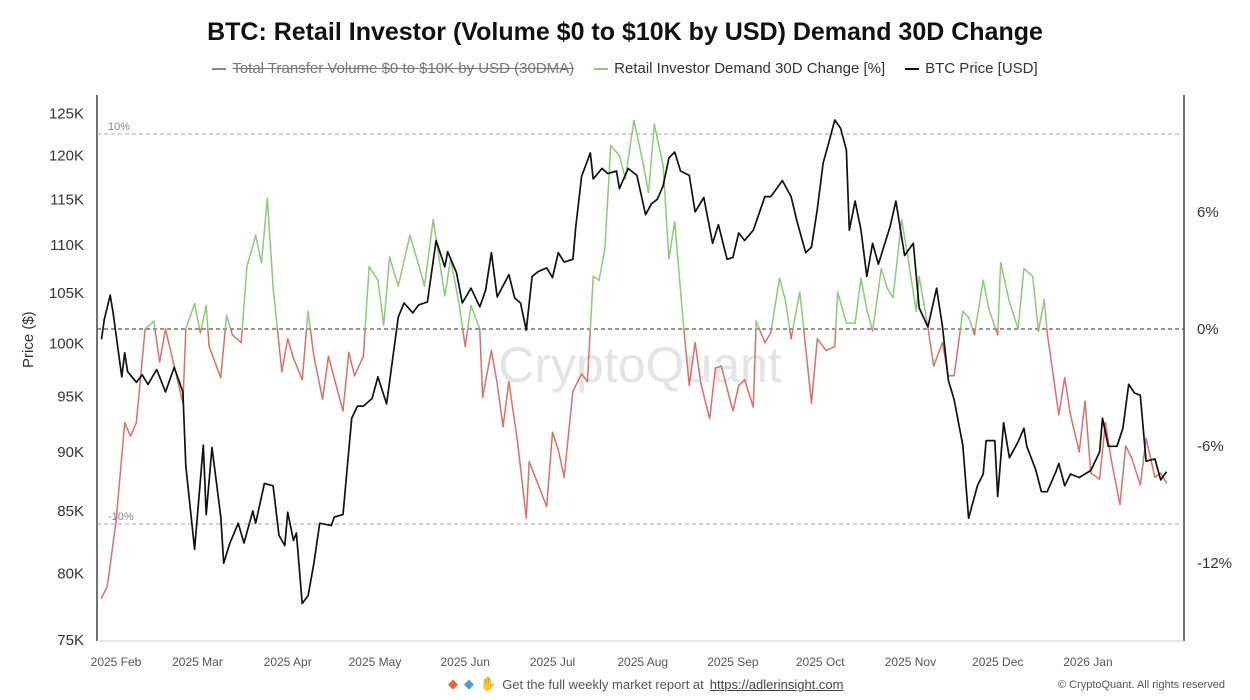 The width and height of the screenshot is (1250, 700). What do you see at coordinates (820, 662) in the screenshot?
I see `x-tick-label: 2025 Oct` at bounding box center [820, 662].